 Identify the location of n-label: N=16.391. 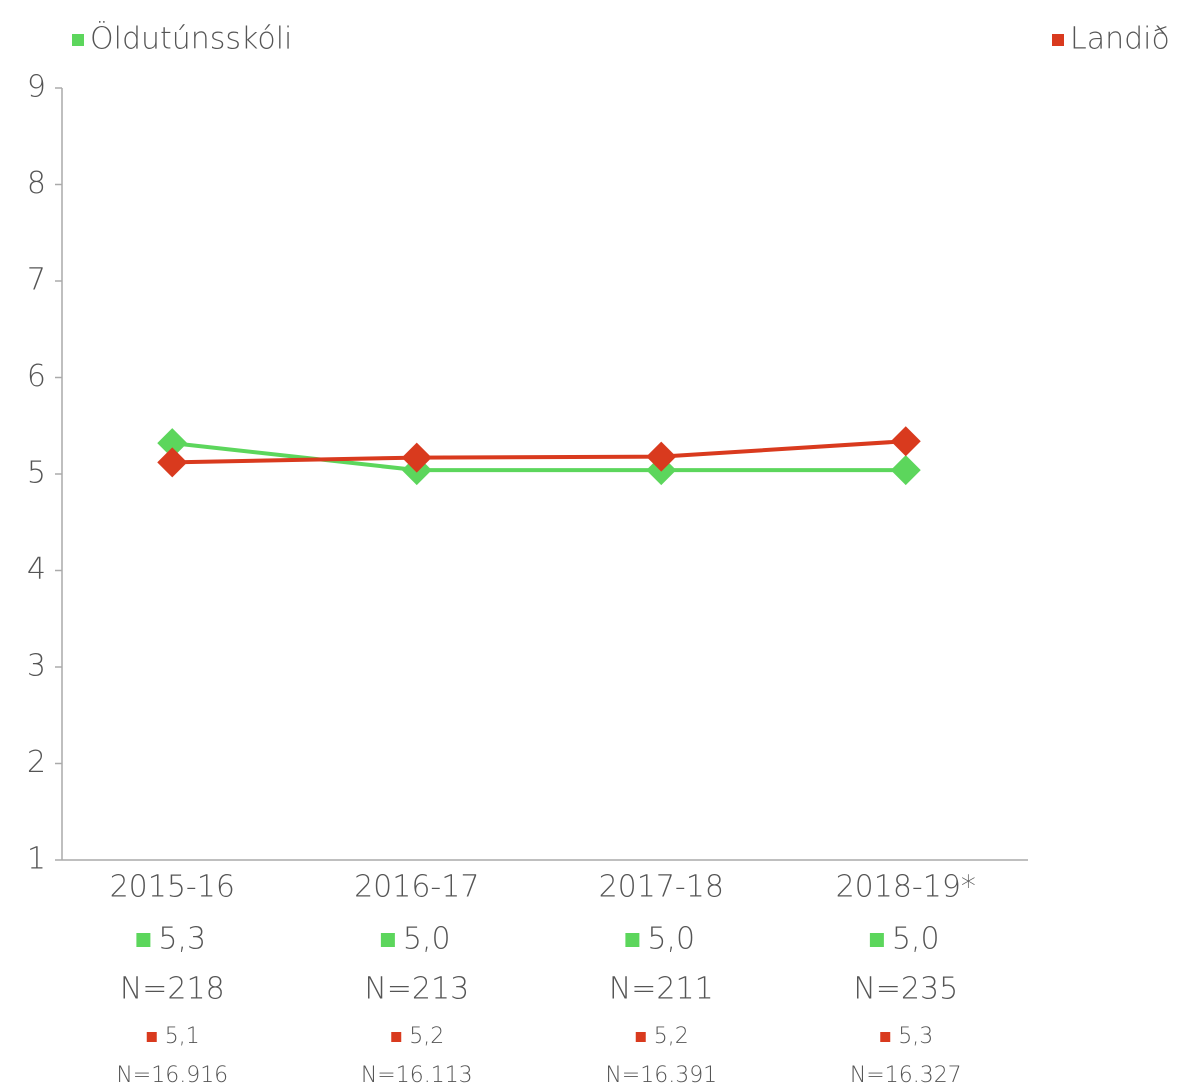
(661, 1075).